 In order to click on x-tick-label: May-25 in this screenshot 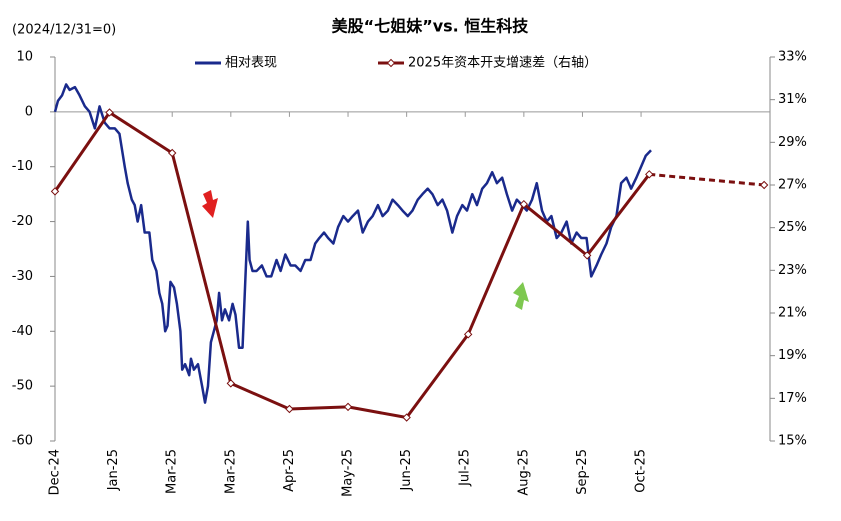, I will do `click(348, 473)`.